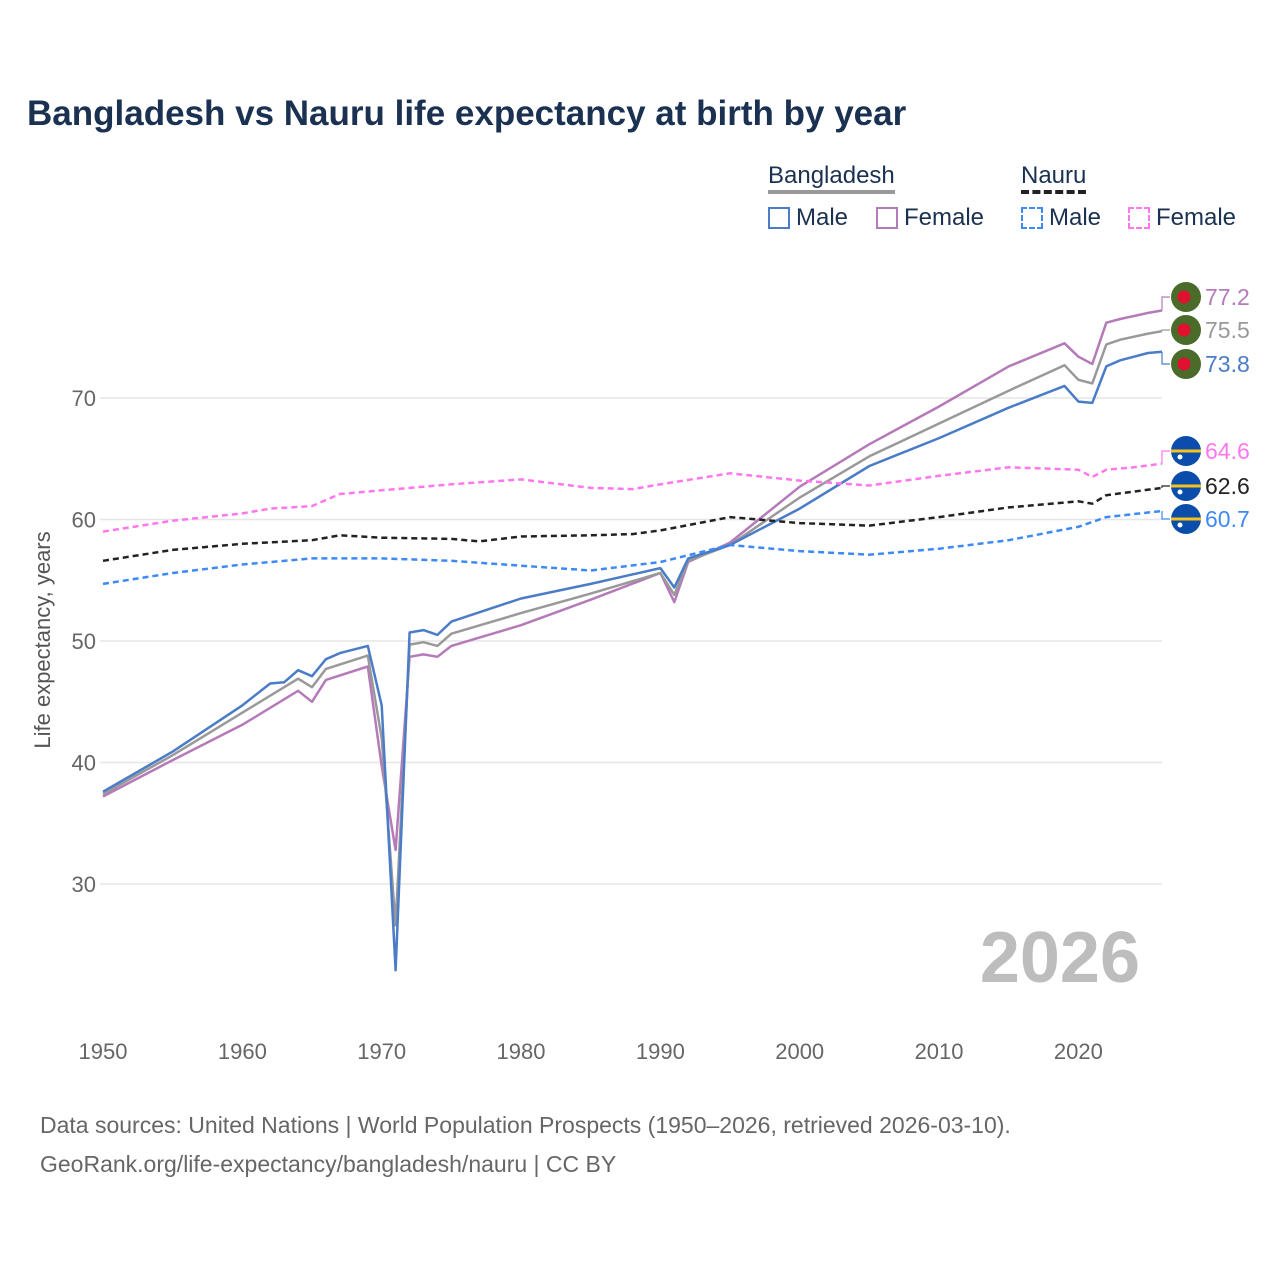 This screenshot has height=1280, width=1280. Describe the element at coordinates (1078, 1051) in the screenshot. I see `x-tick-label: 2020` at that location.